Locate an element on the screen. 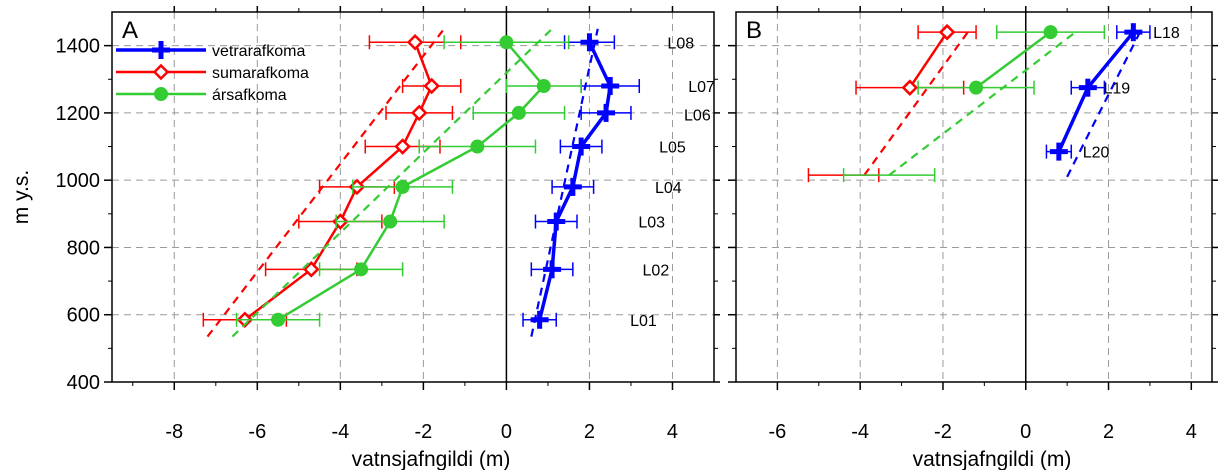 This screenshot has height=470, width=1220. y-axis-title: m y.s. is located at coordinates (21, 197).